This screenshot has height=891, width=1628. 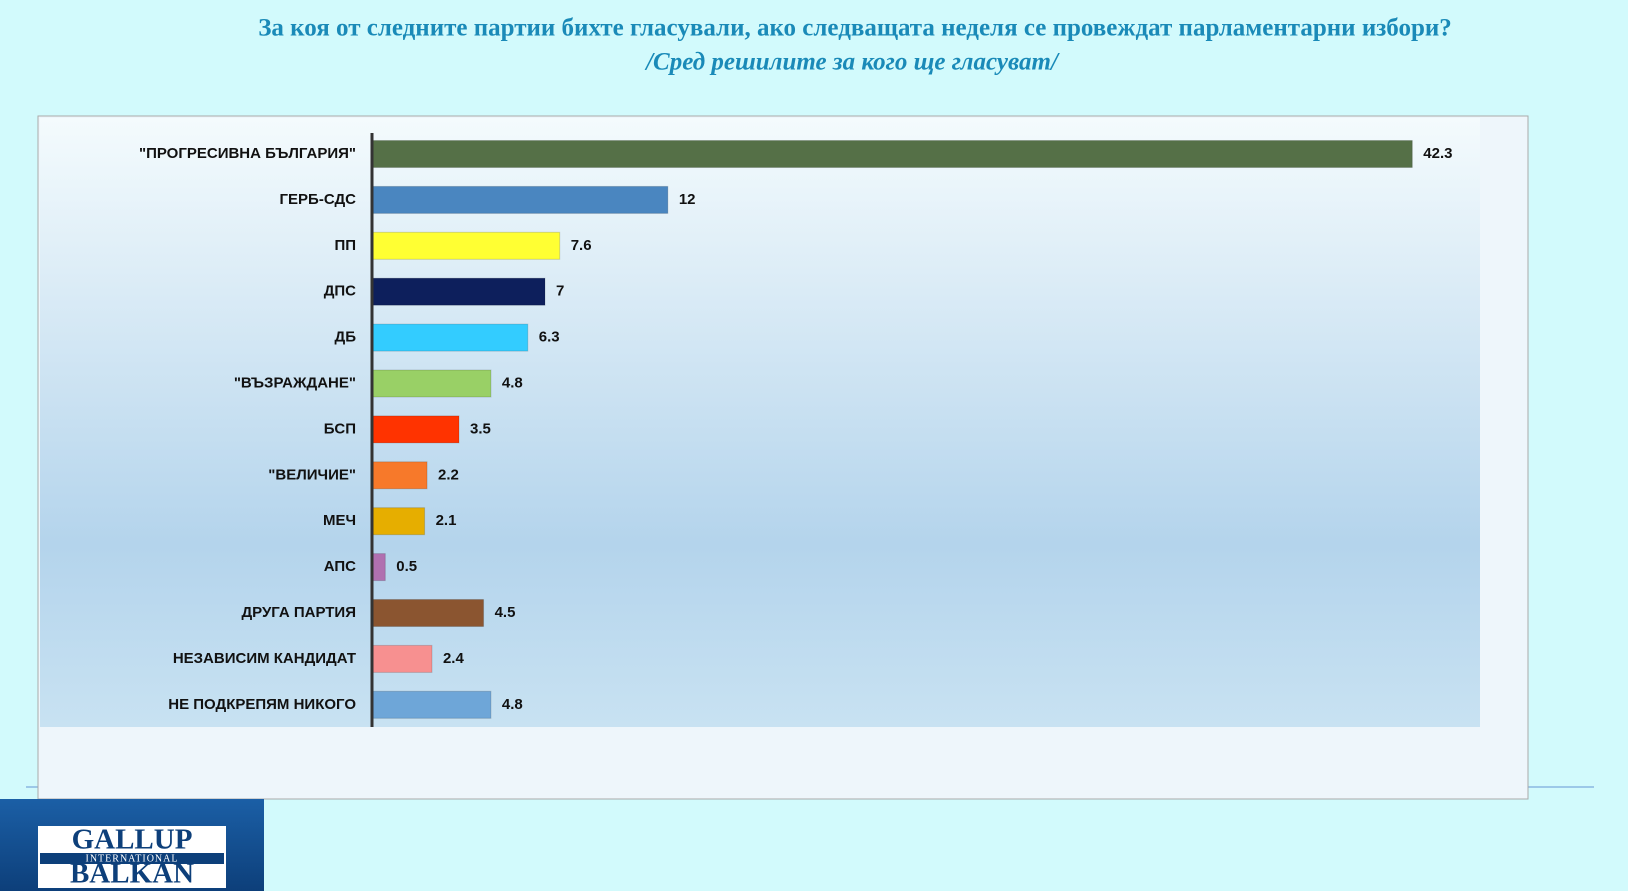 I want to click on category-label: ПП, so click(x=345, y=245).